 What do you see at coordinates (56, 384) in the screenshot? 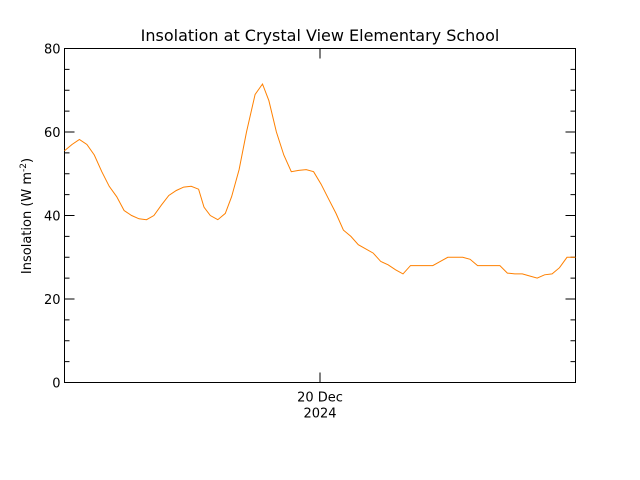
I see `y-tick-label: 0` at bounding box center [56, 384].